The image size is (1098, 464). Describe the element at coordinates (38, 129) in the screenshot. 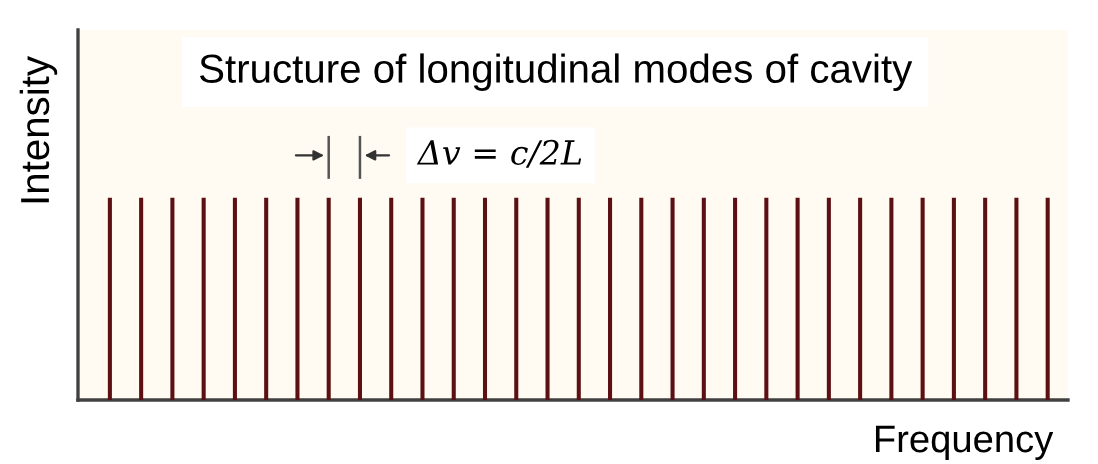

I see `y-axis-title: Intensity` at that location.